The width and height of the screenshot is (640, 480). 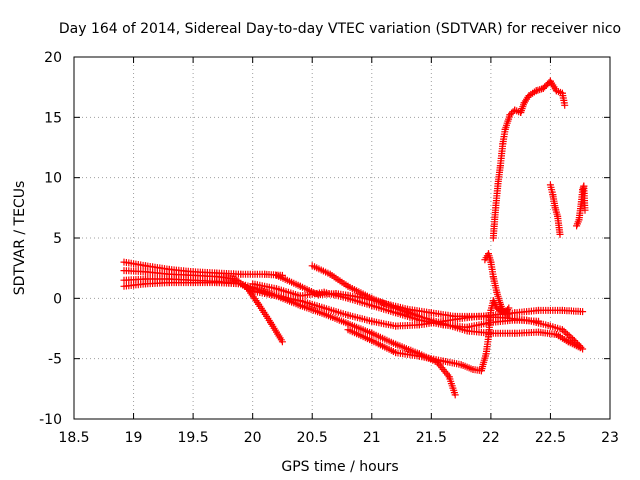 What do you see at coordinates (55, 360) in the screenshot?
I see `y-tick-label: -5` at bounding box center [55, 360].